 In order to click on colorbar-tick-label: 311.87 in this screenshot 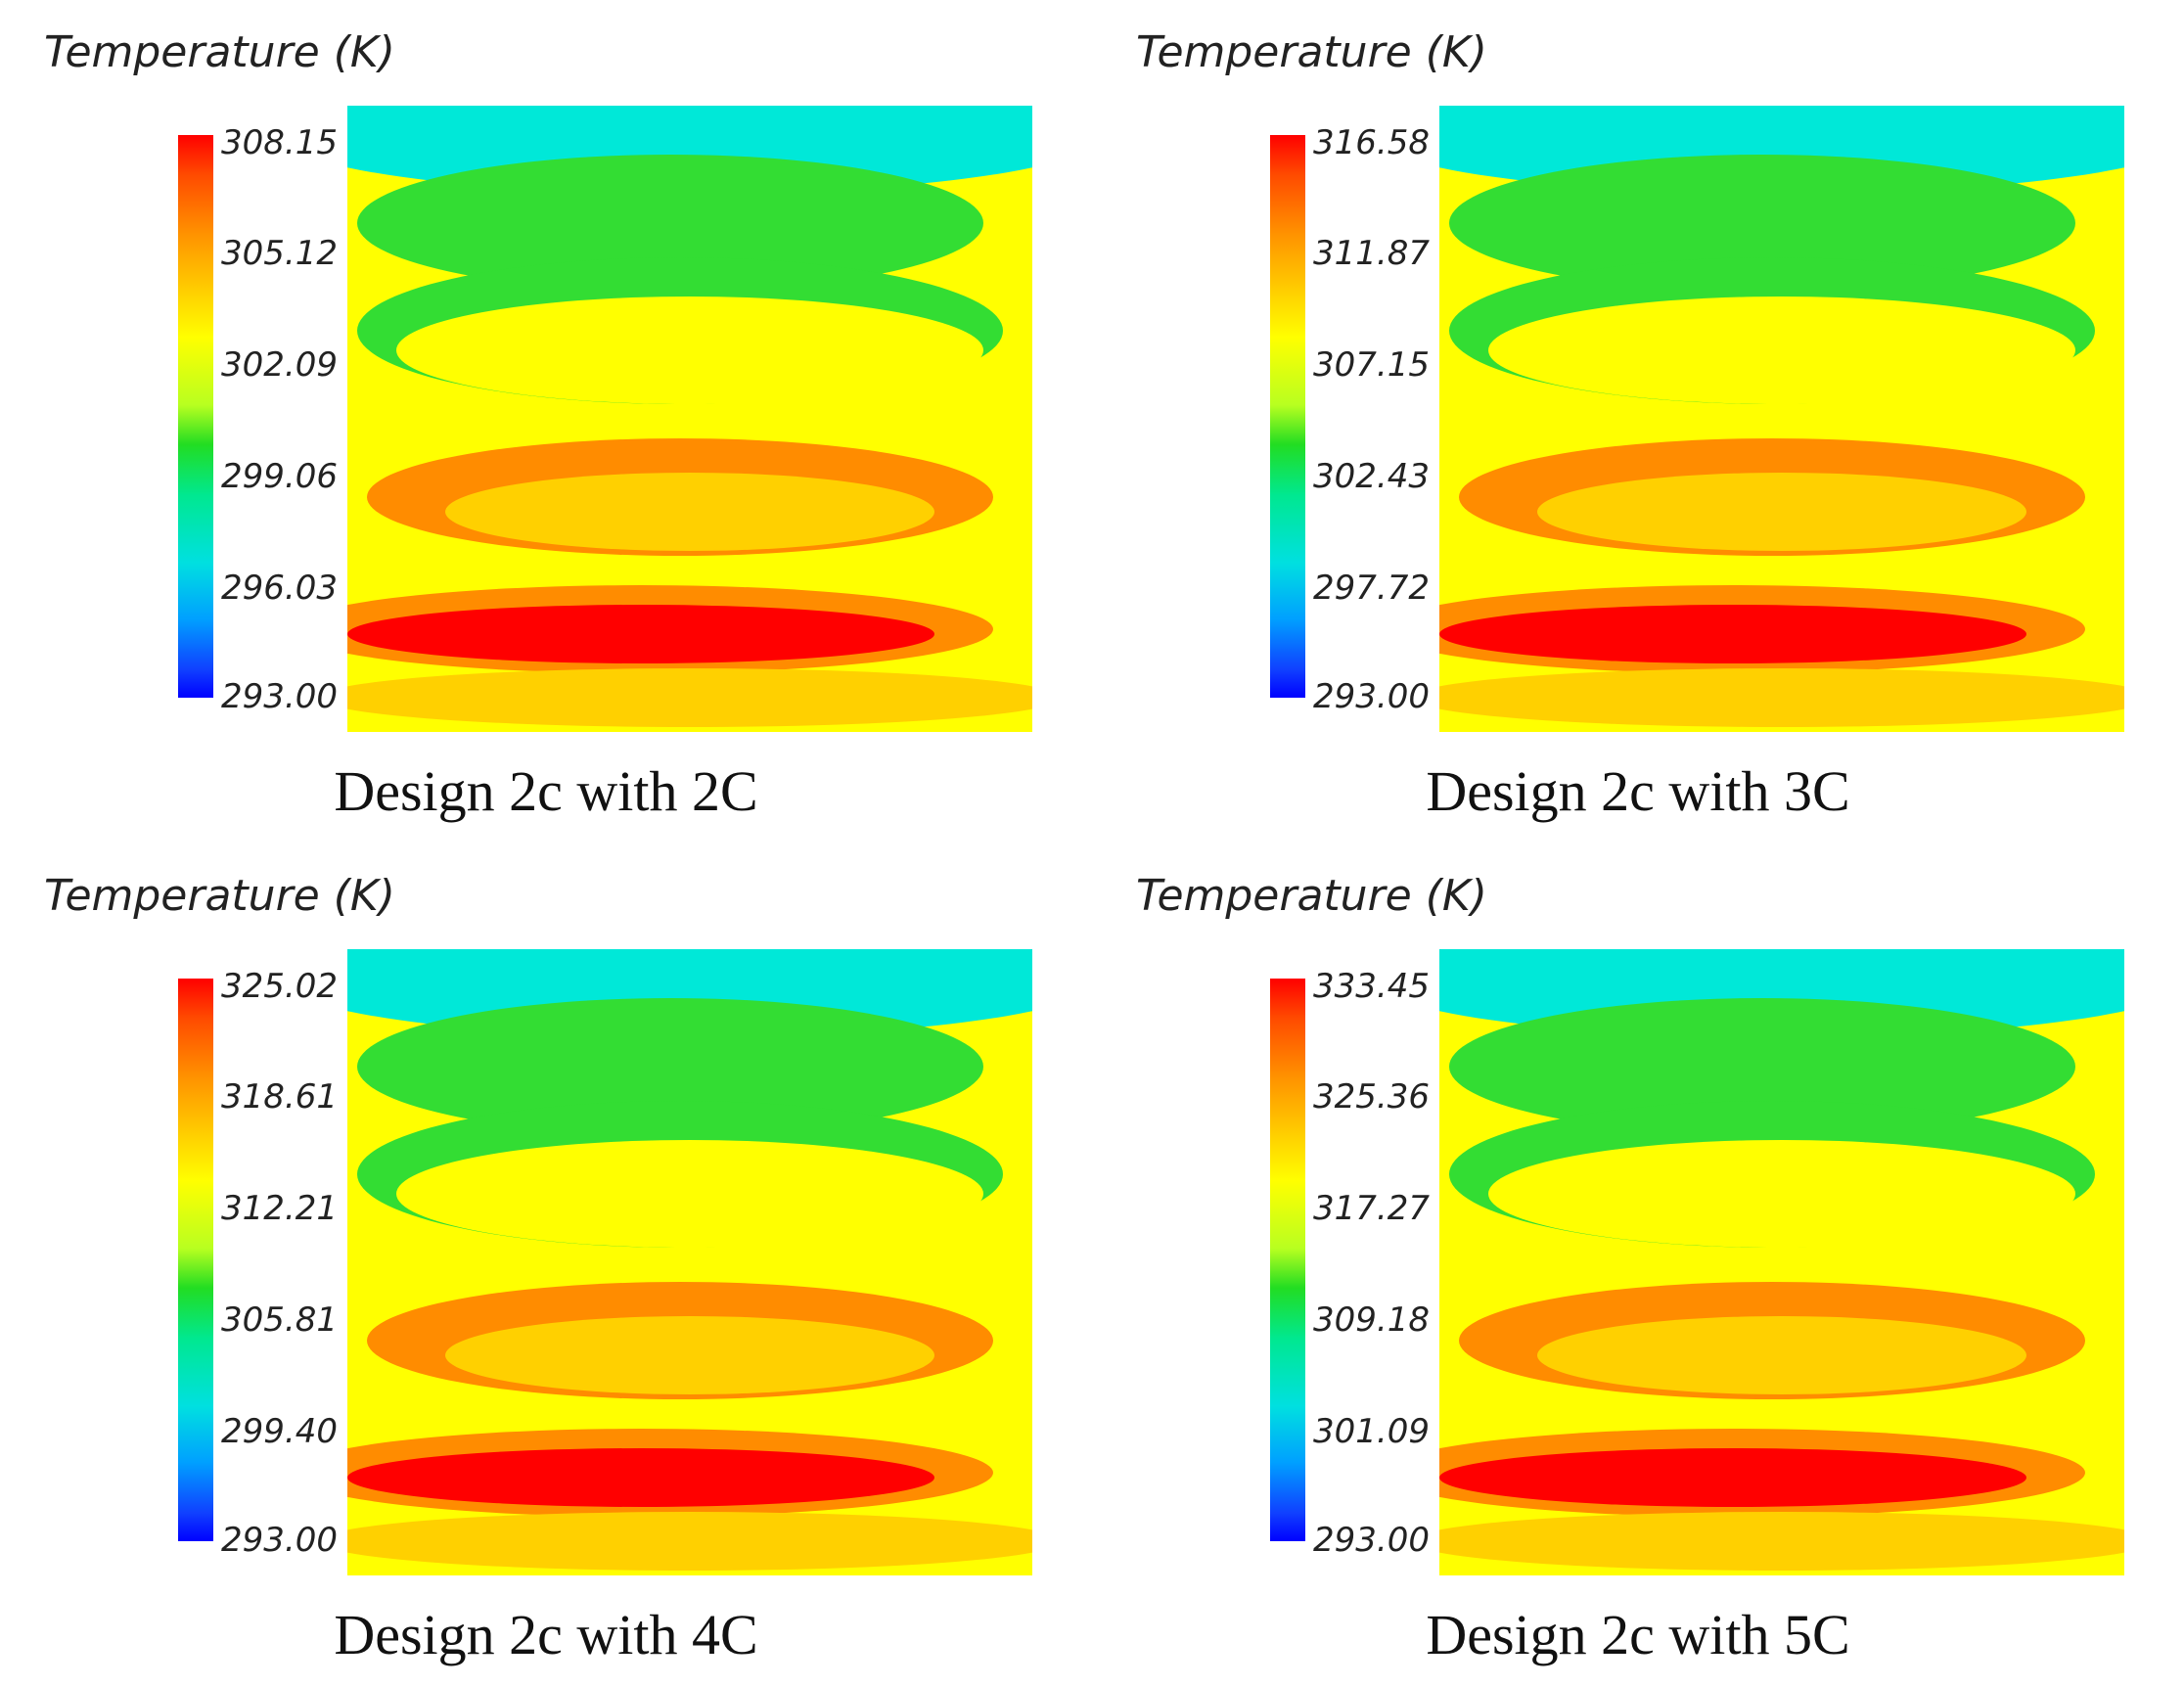, I will do `click(1371, 253)`.